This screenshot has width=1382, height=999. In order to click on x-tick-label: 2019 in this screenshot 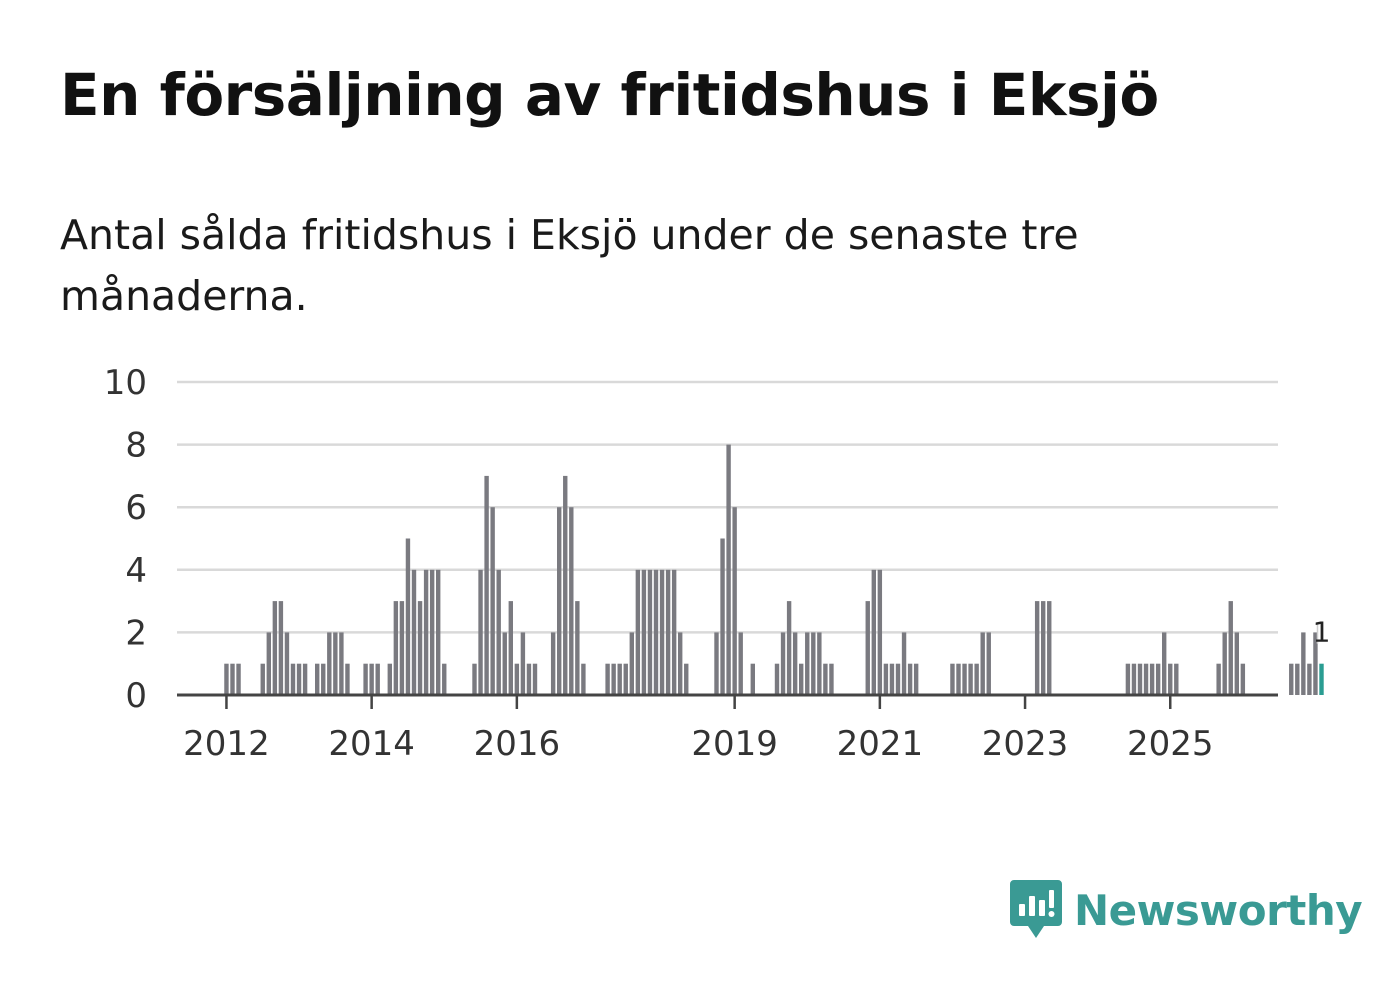, I will do `click(734, 744)`.